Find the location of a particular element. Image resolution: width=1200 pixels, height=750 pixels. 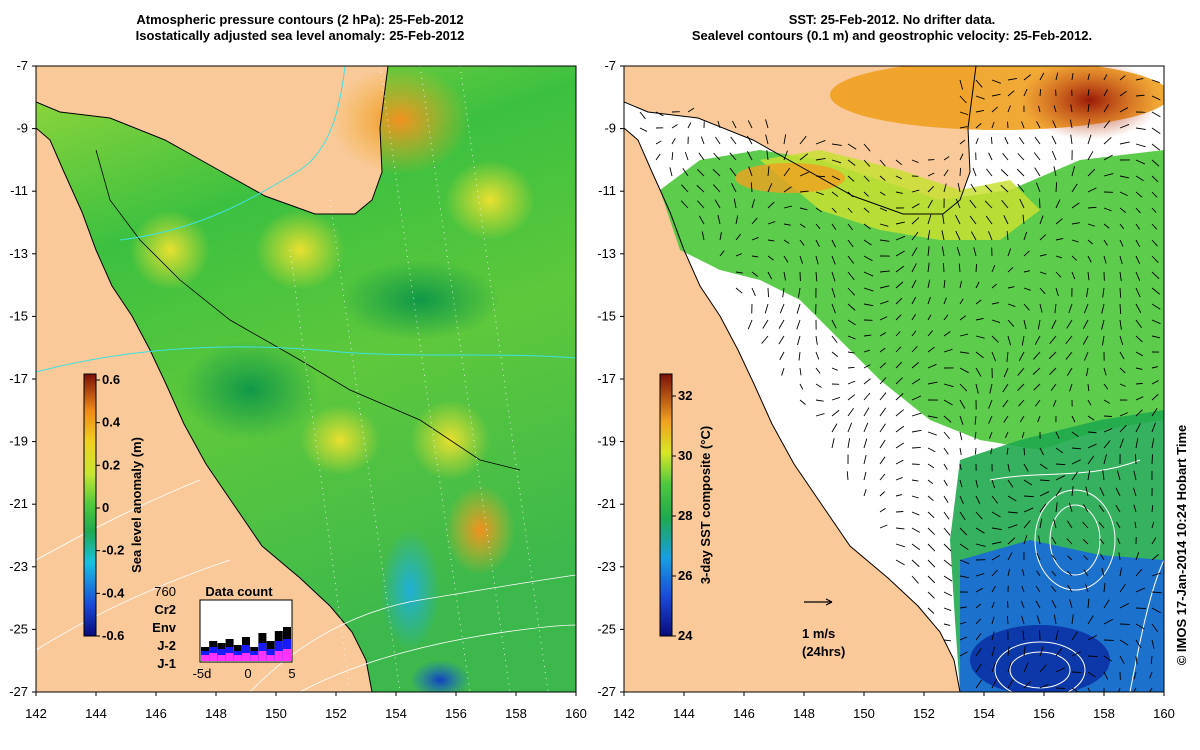

lat-tick-label: -25 is located at coordinates (18, 628).